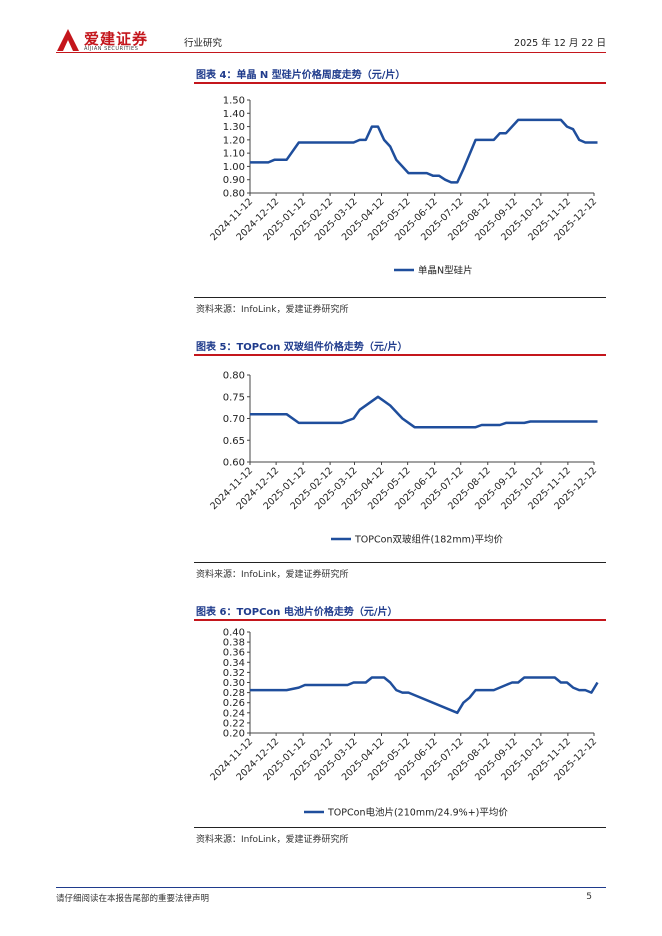 This screenshot has height=936, width=662. Describe the element at coordinates (234, 673) in the screenshot. I see `y-tick-label: 0.32` at that location.